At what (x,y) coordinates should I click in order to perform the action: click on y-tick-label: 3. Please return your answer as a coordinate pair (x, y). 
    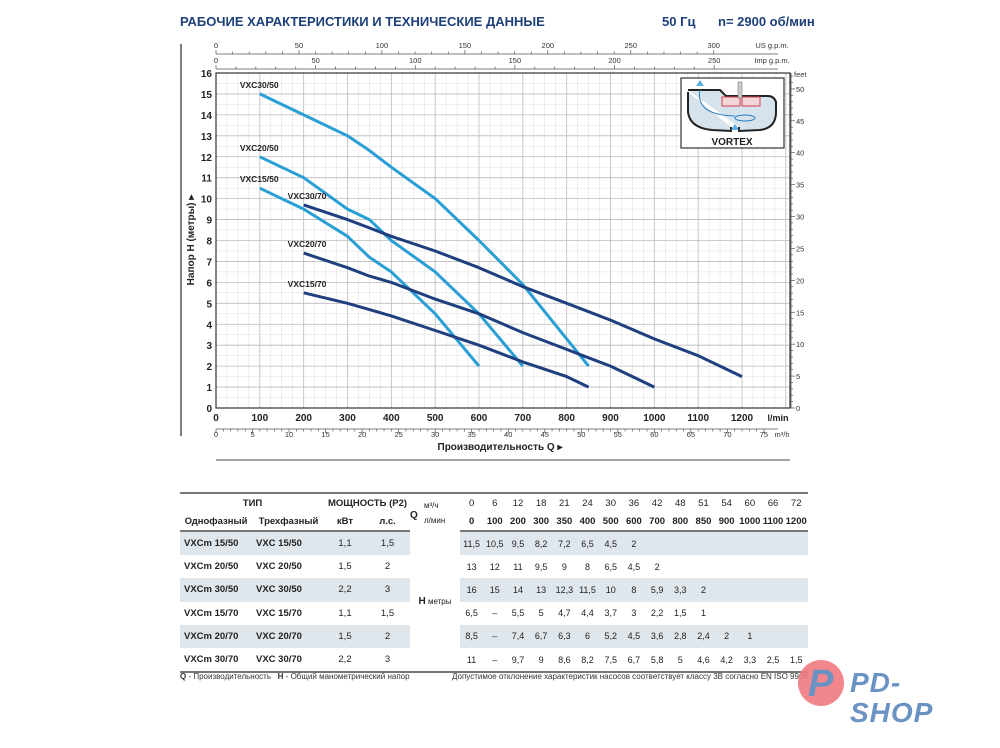
    Looking at the image, I should click on (209, 346).